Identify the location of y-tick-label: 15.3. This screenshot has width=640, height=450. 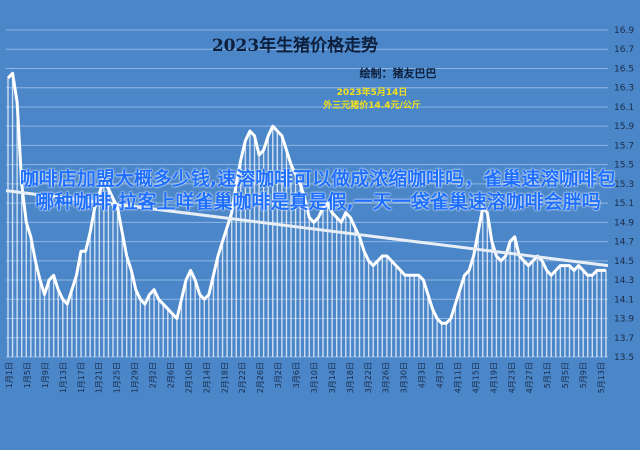
(624, 185).